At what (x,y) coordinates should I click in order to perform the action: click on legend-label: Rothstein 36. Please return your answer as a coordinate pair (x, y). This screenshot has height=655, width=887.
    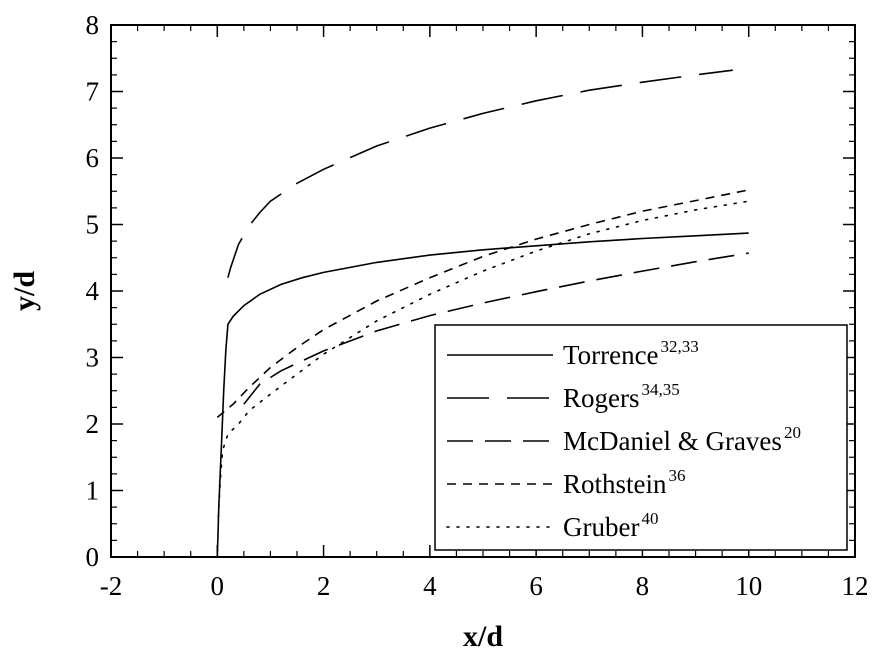
    Looking at the image, I should click on (624, 482).